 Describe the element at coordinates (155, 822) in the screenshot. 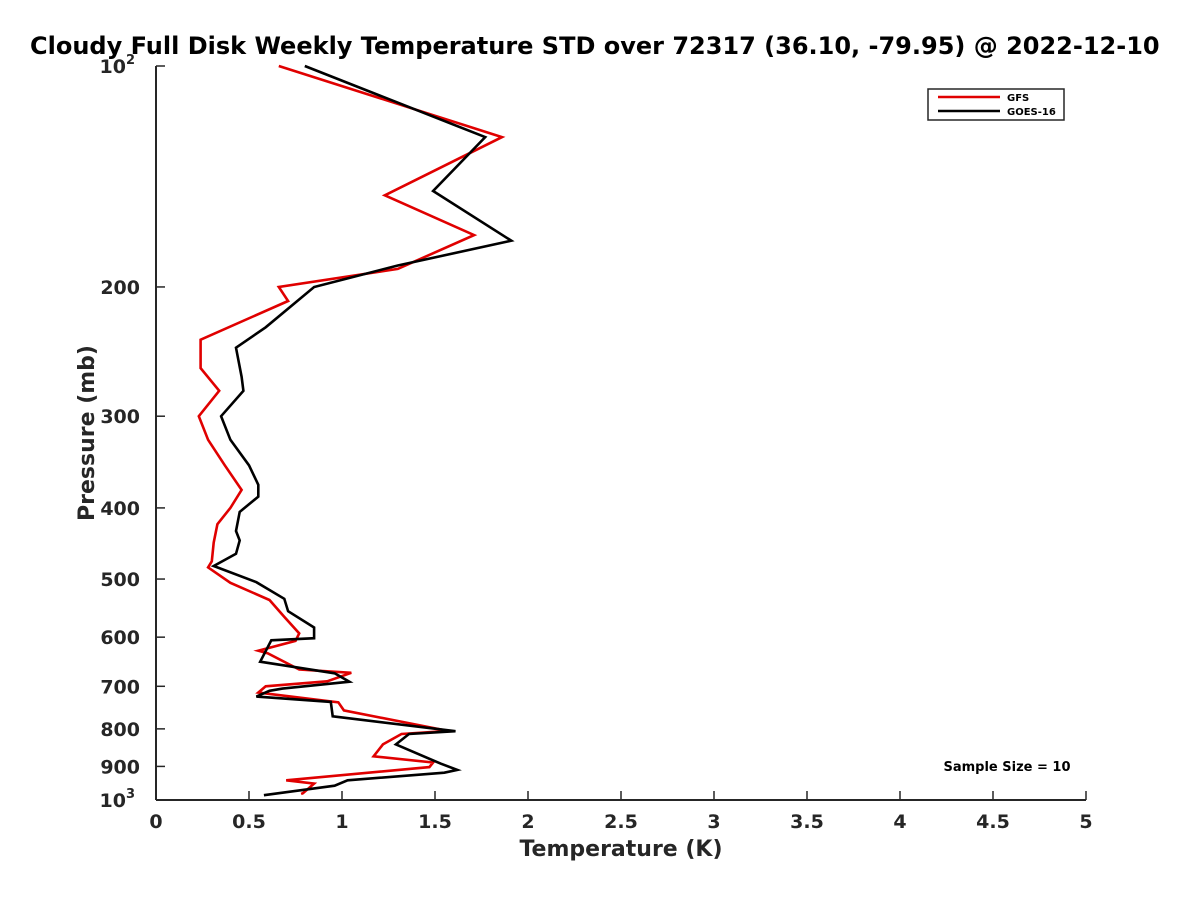

I see `x-tick-label: 0` at that location.